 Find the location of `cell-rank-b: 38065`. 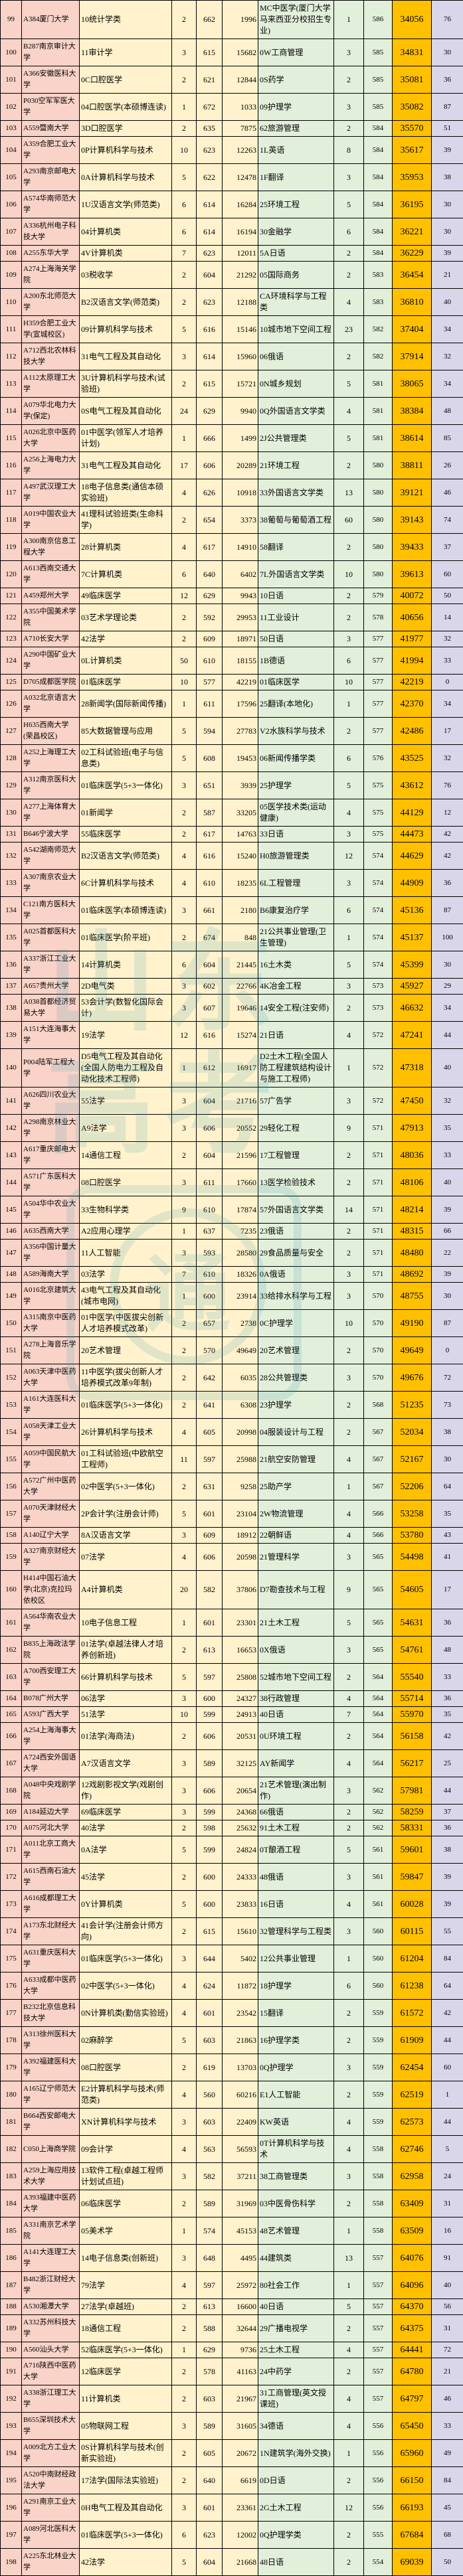

cell-rank-b: 38065 is located at coordinates (413, 384).